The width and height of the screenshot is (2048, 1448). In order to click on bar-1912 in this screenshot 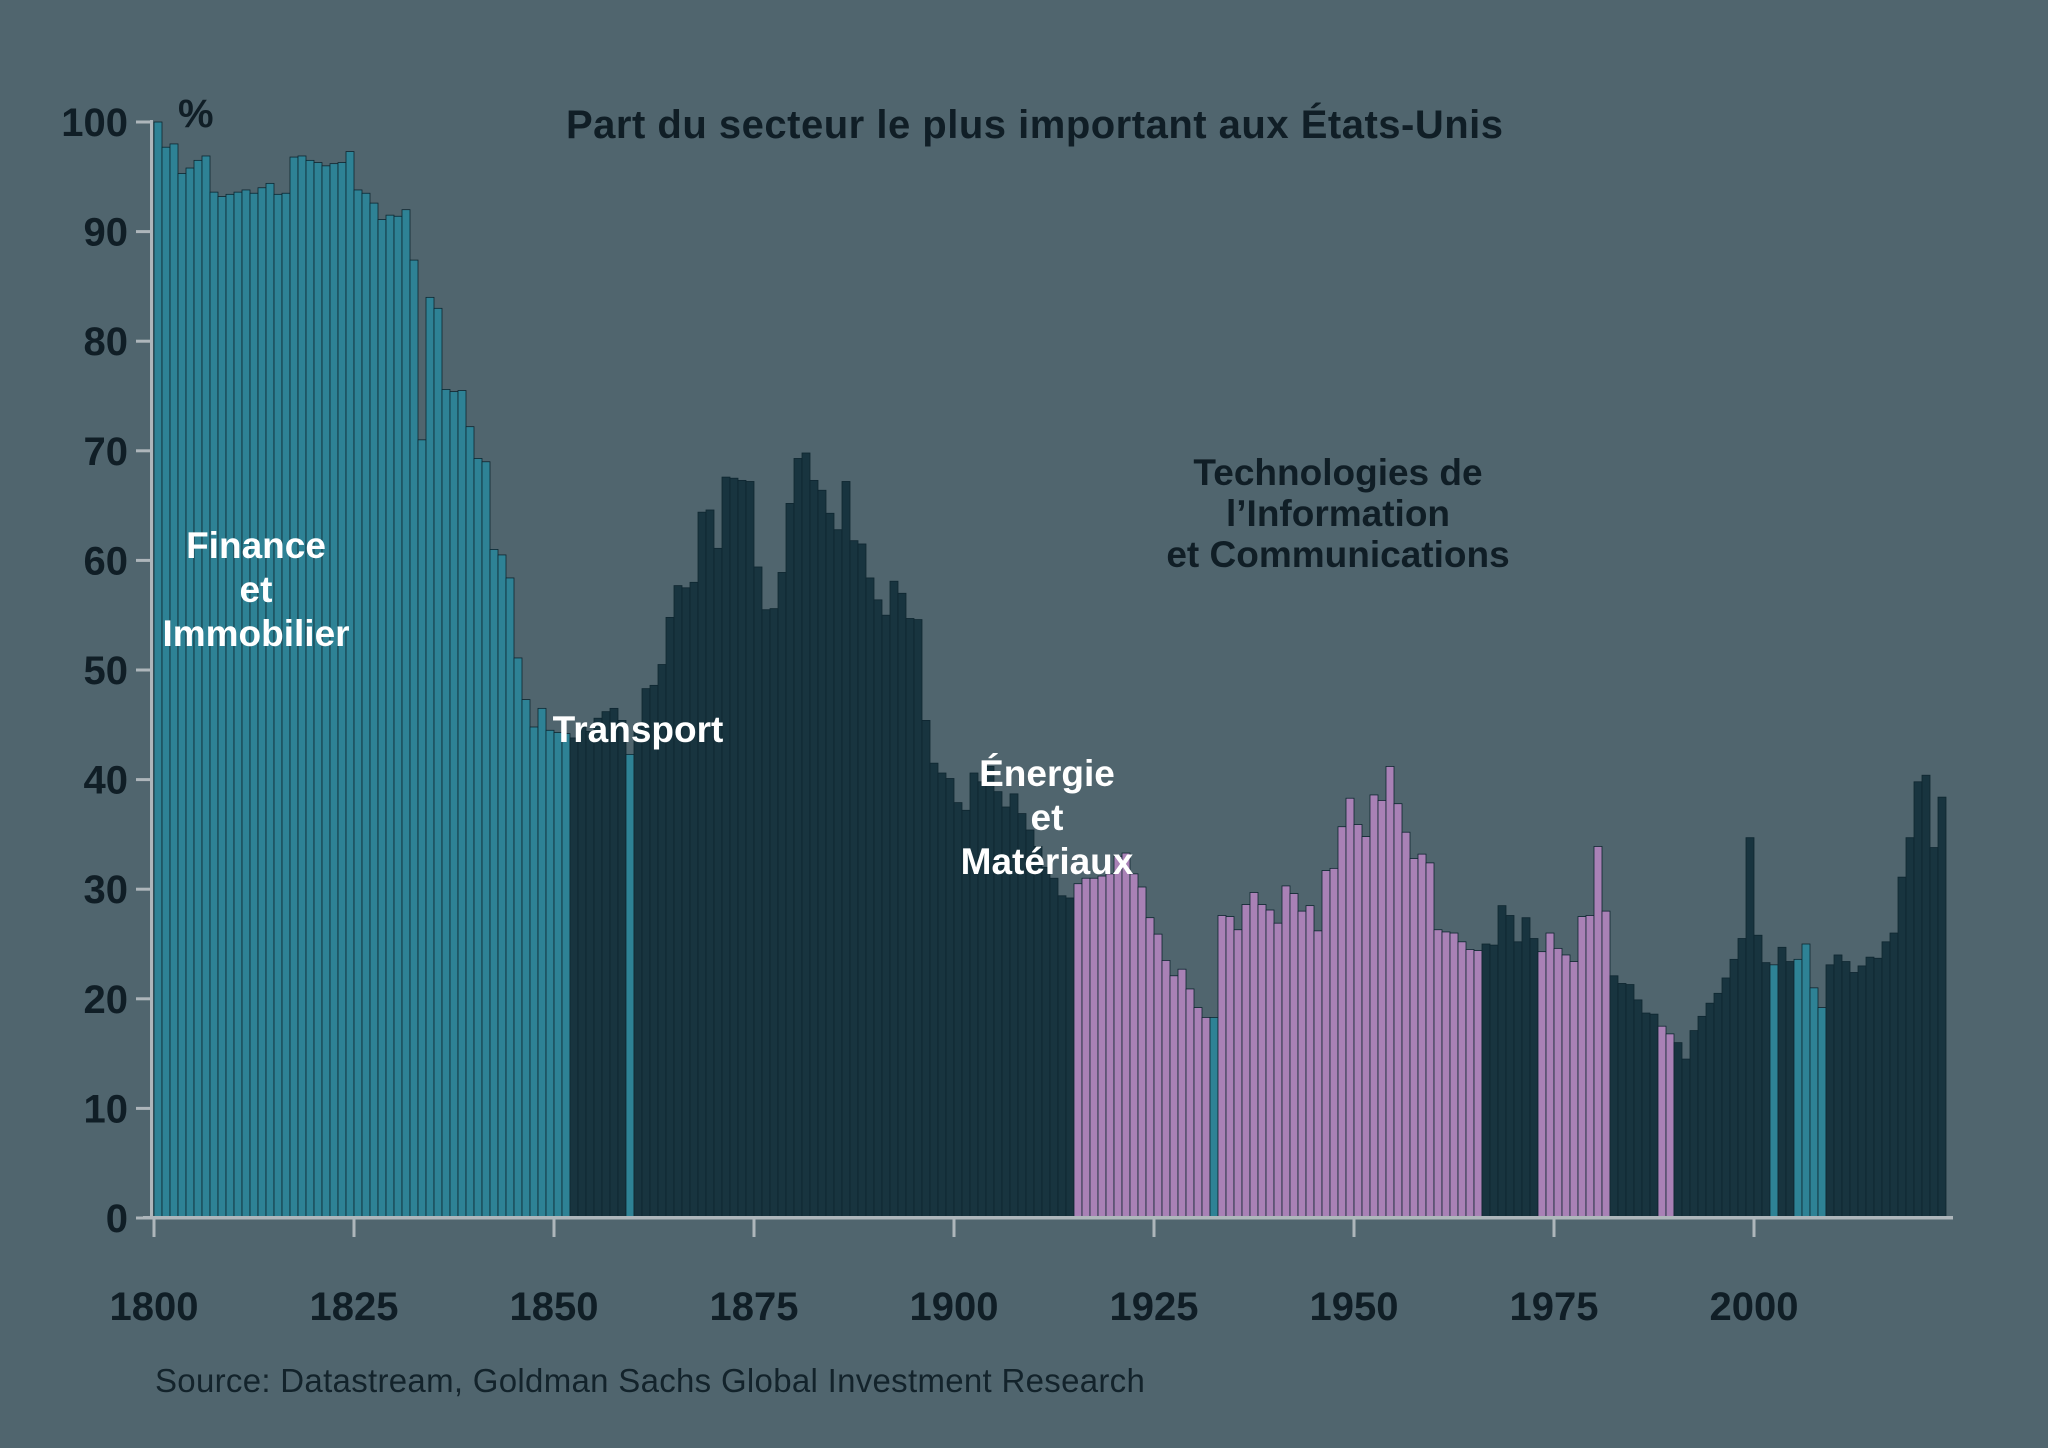, I will do `click(1054, 1048)`.